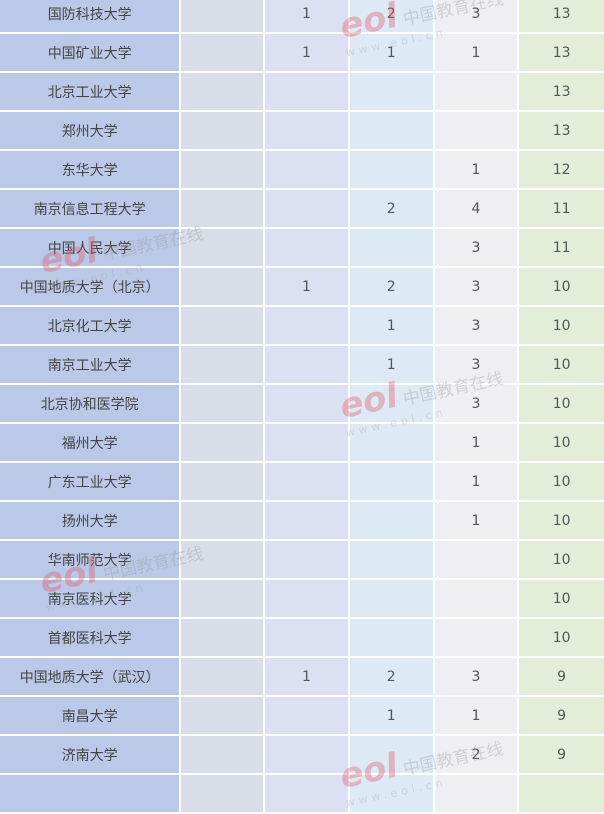 The width and height of the screenshot is (604, 814). What do you see at coordinates (90, 754) in the screenshot?
I see `university-name-cell: 济南大学` at bounding box center [90, 754].